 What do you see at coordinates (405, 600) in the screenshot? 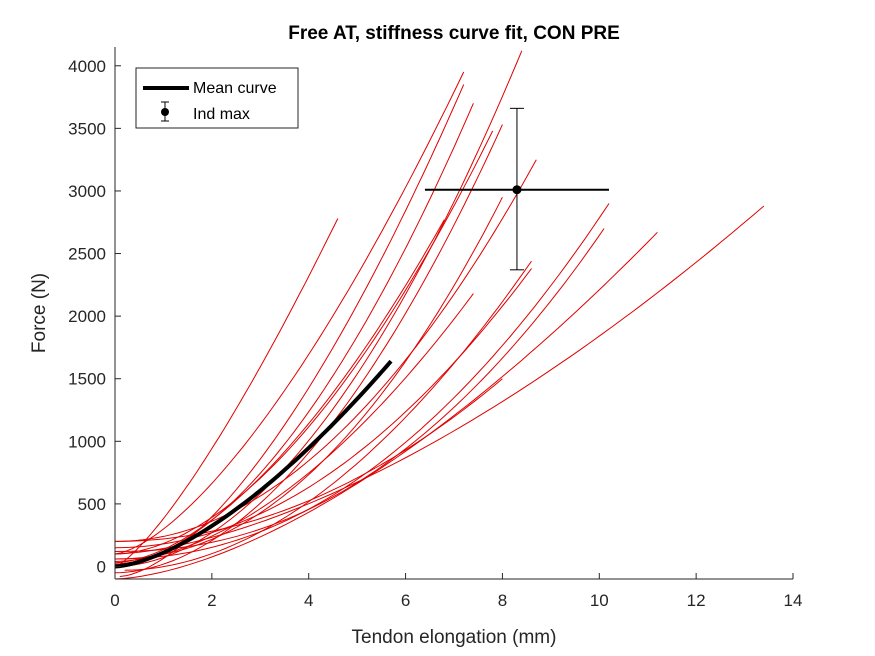
I see `x-tick-label: 6` at bounding box center [405, 600].